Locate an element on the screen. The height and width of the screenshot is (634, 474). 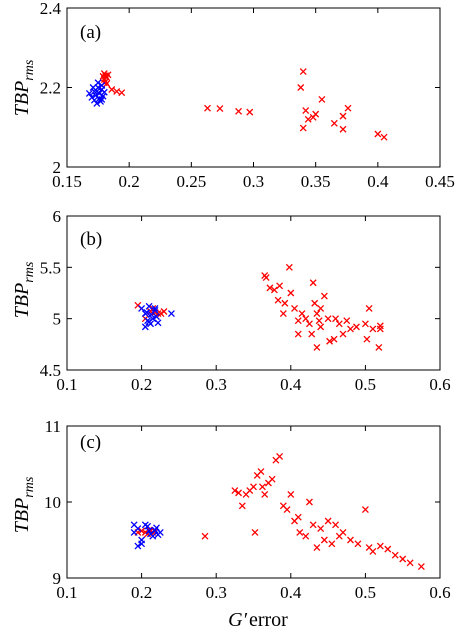
y-tick-label: 9 is located at coordinates (57, 578).